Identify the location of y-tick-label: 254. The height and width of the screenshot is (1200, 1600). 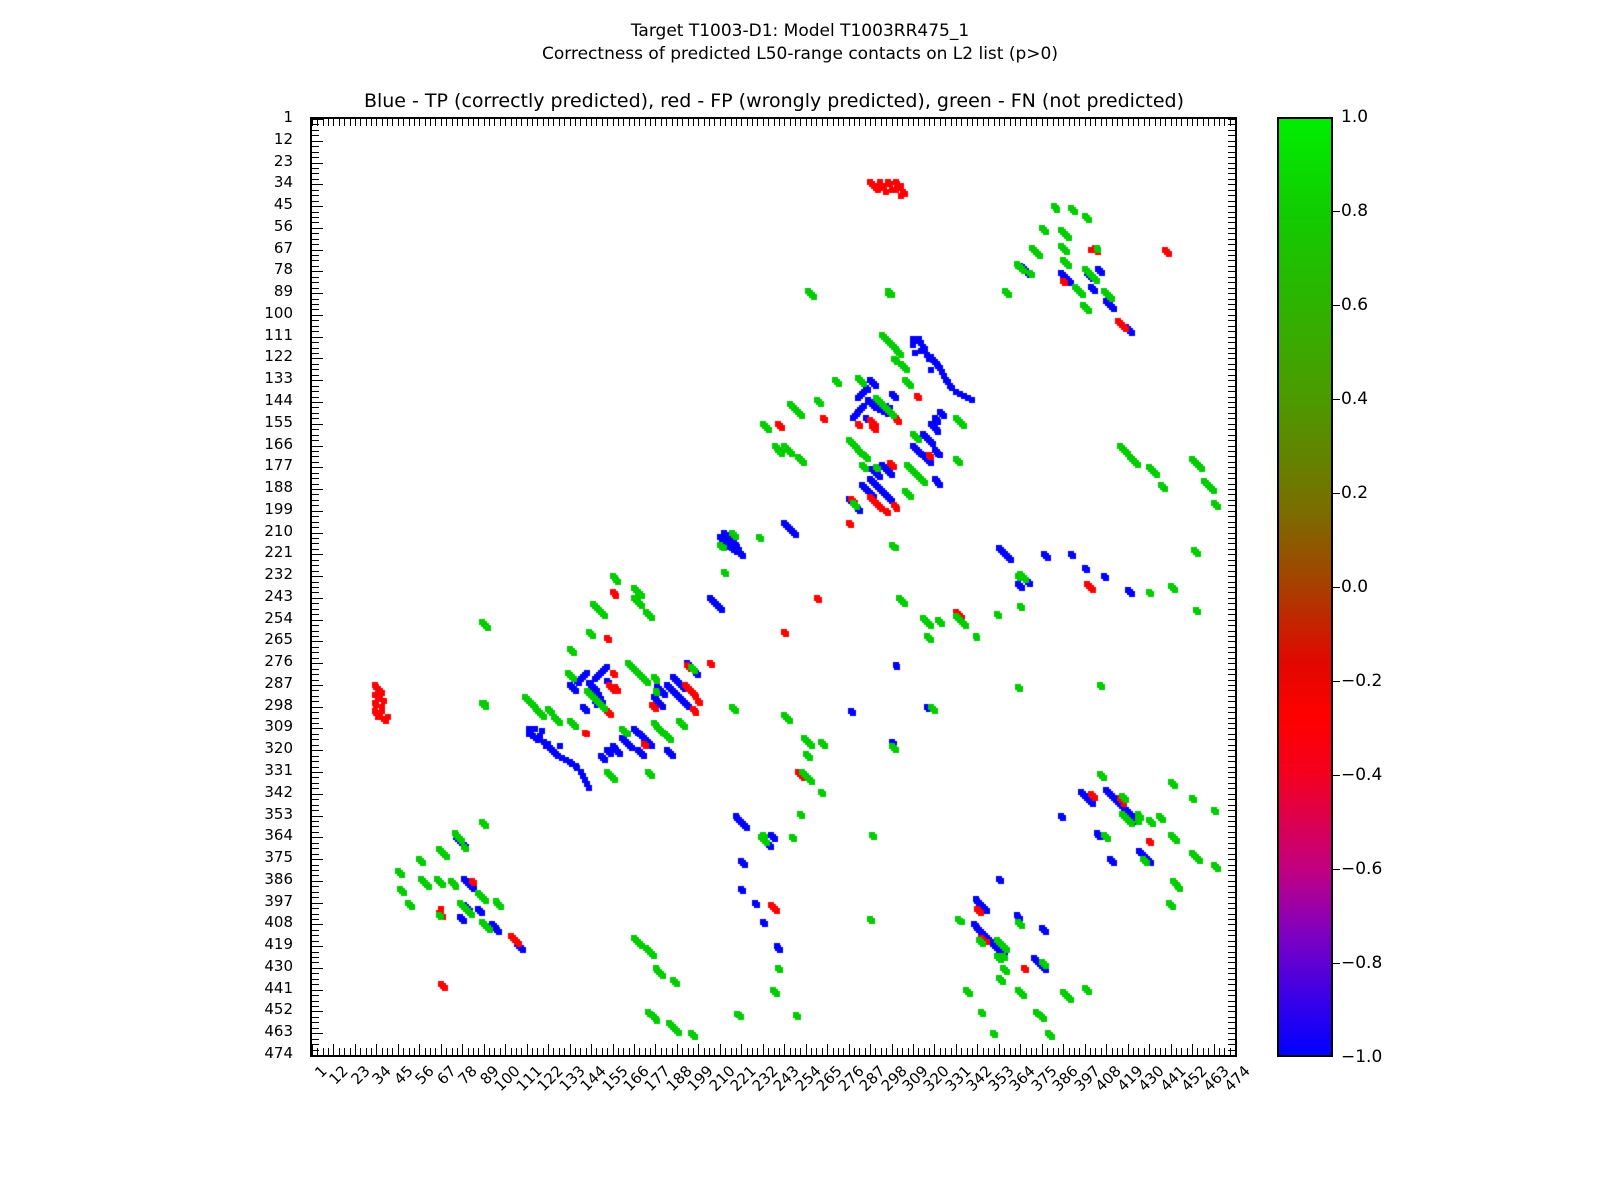
(278, 617).